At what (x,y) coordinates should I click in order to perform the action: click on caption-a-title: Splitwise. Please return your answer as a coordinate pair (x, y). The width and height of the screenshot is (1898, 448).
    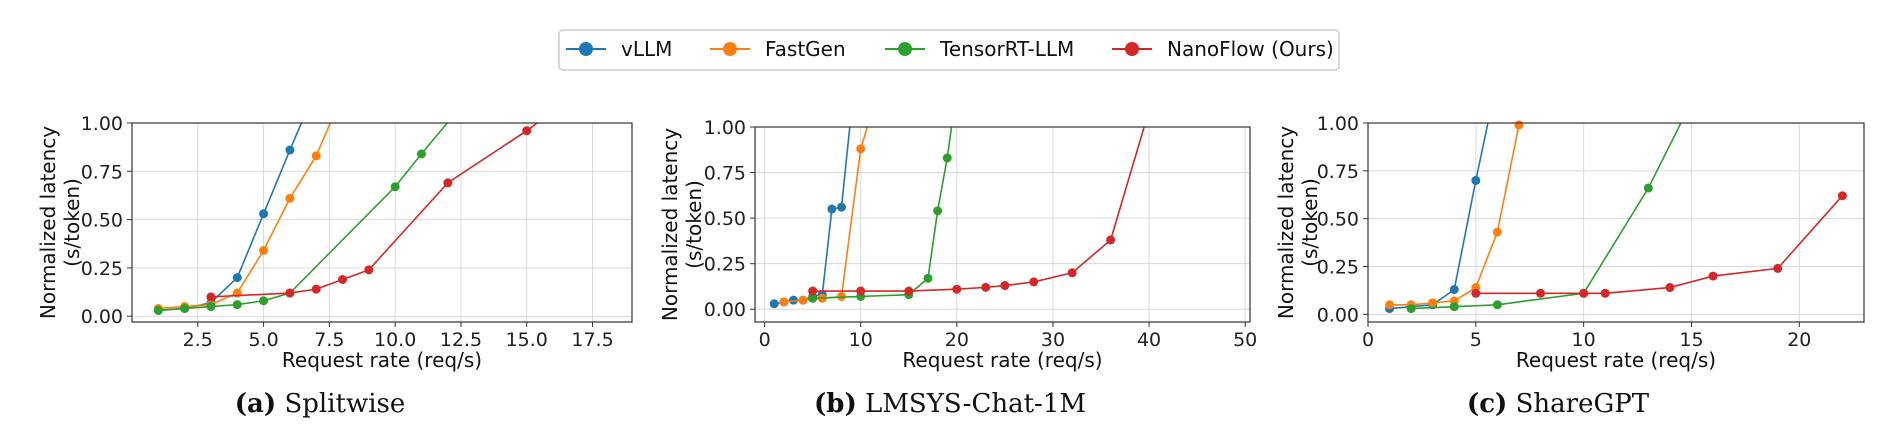
    Looking at the image, I should click on (344, 404).